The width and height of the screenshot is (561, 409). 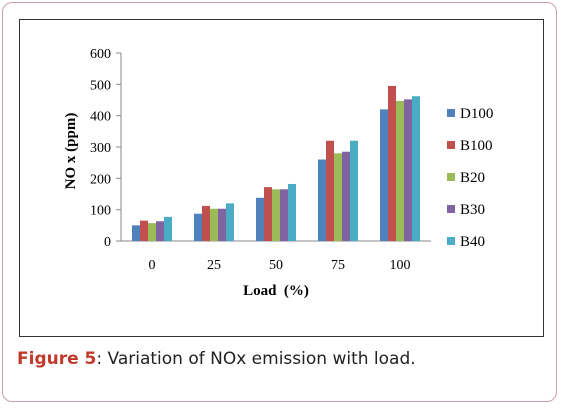 What do you see at coordinates (451, 145) in the screenshot?
I see `legend-swatch-b100` at bounding box center [451, 145].